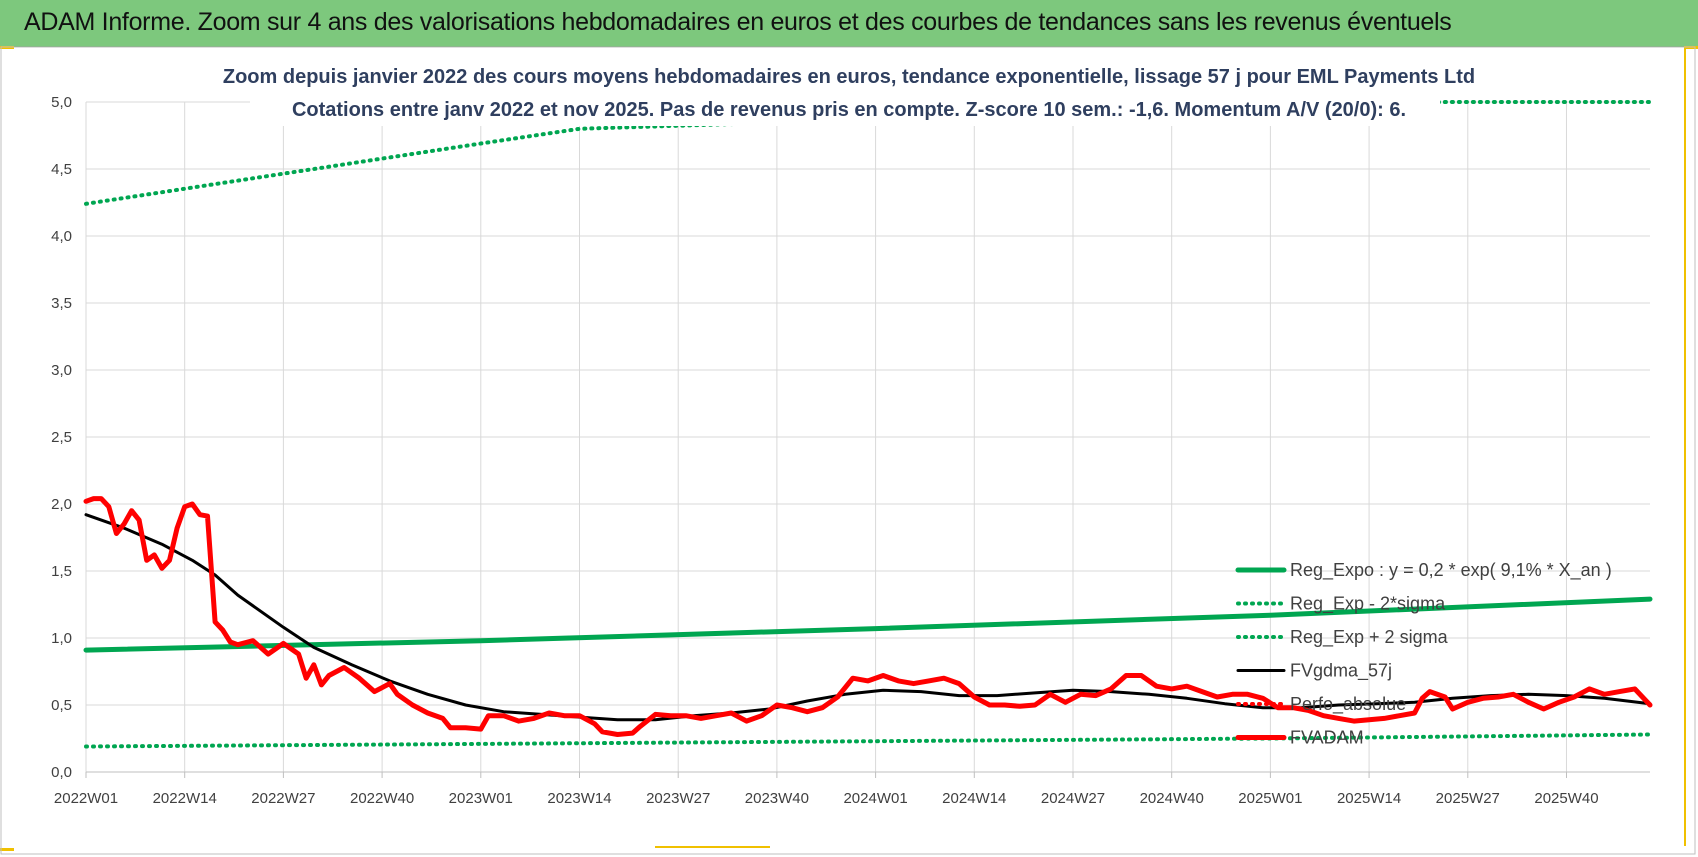 The width and height of the screenshot is (1698, 857). What do you see at coordinates (777, 798) in the screenshot?
I see `x-tick-label: 2023W40` at bounding box center [777, 798].